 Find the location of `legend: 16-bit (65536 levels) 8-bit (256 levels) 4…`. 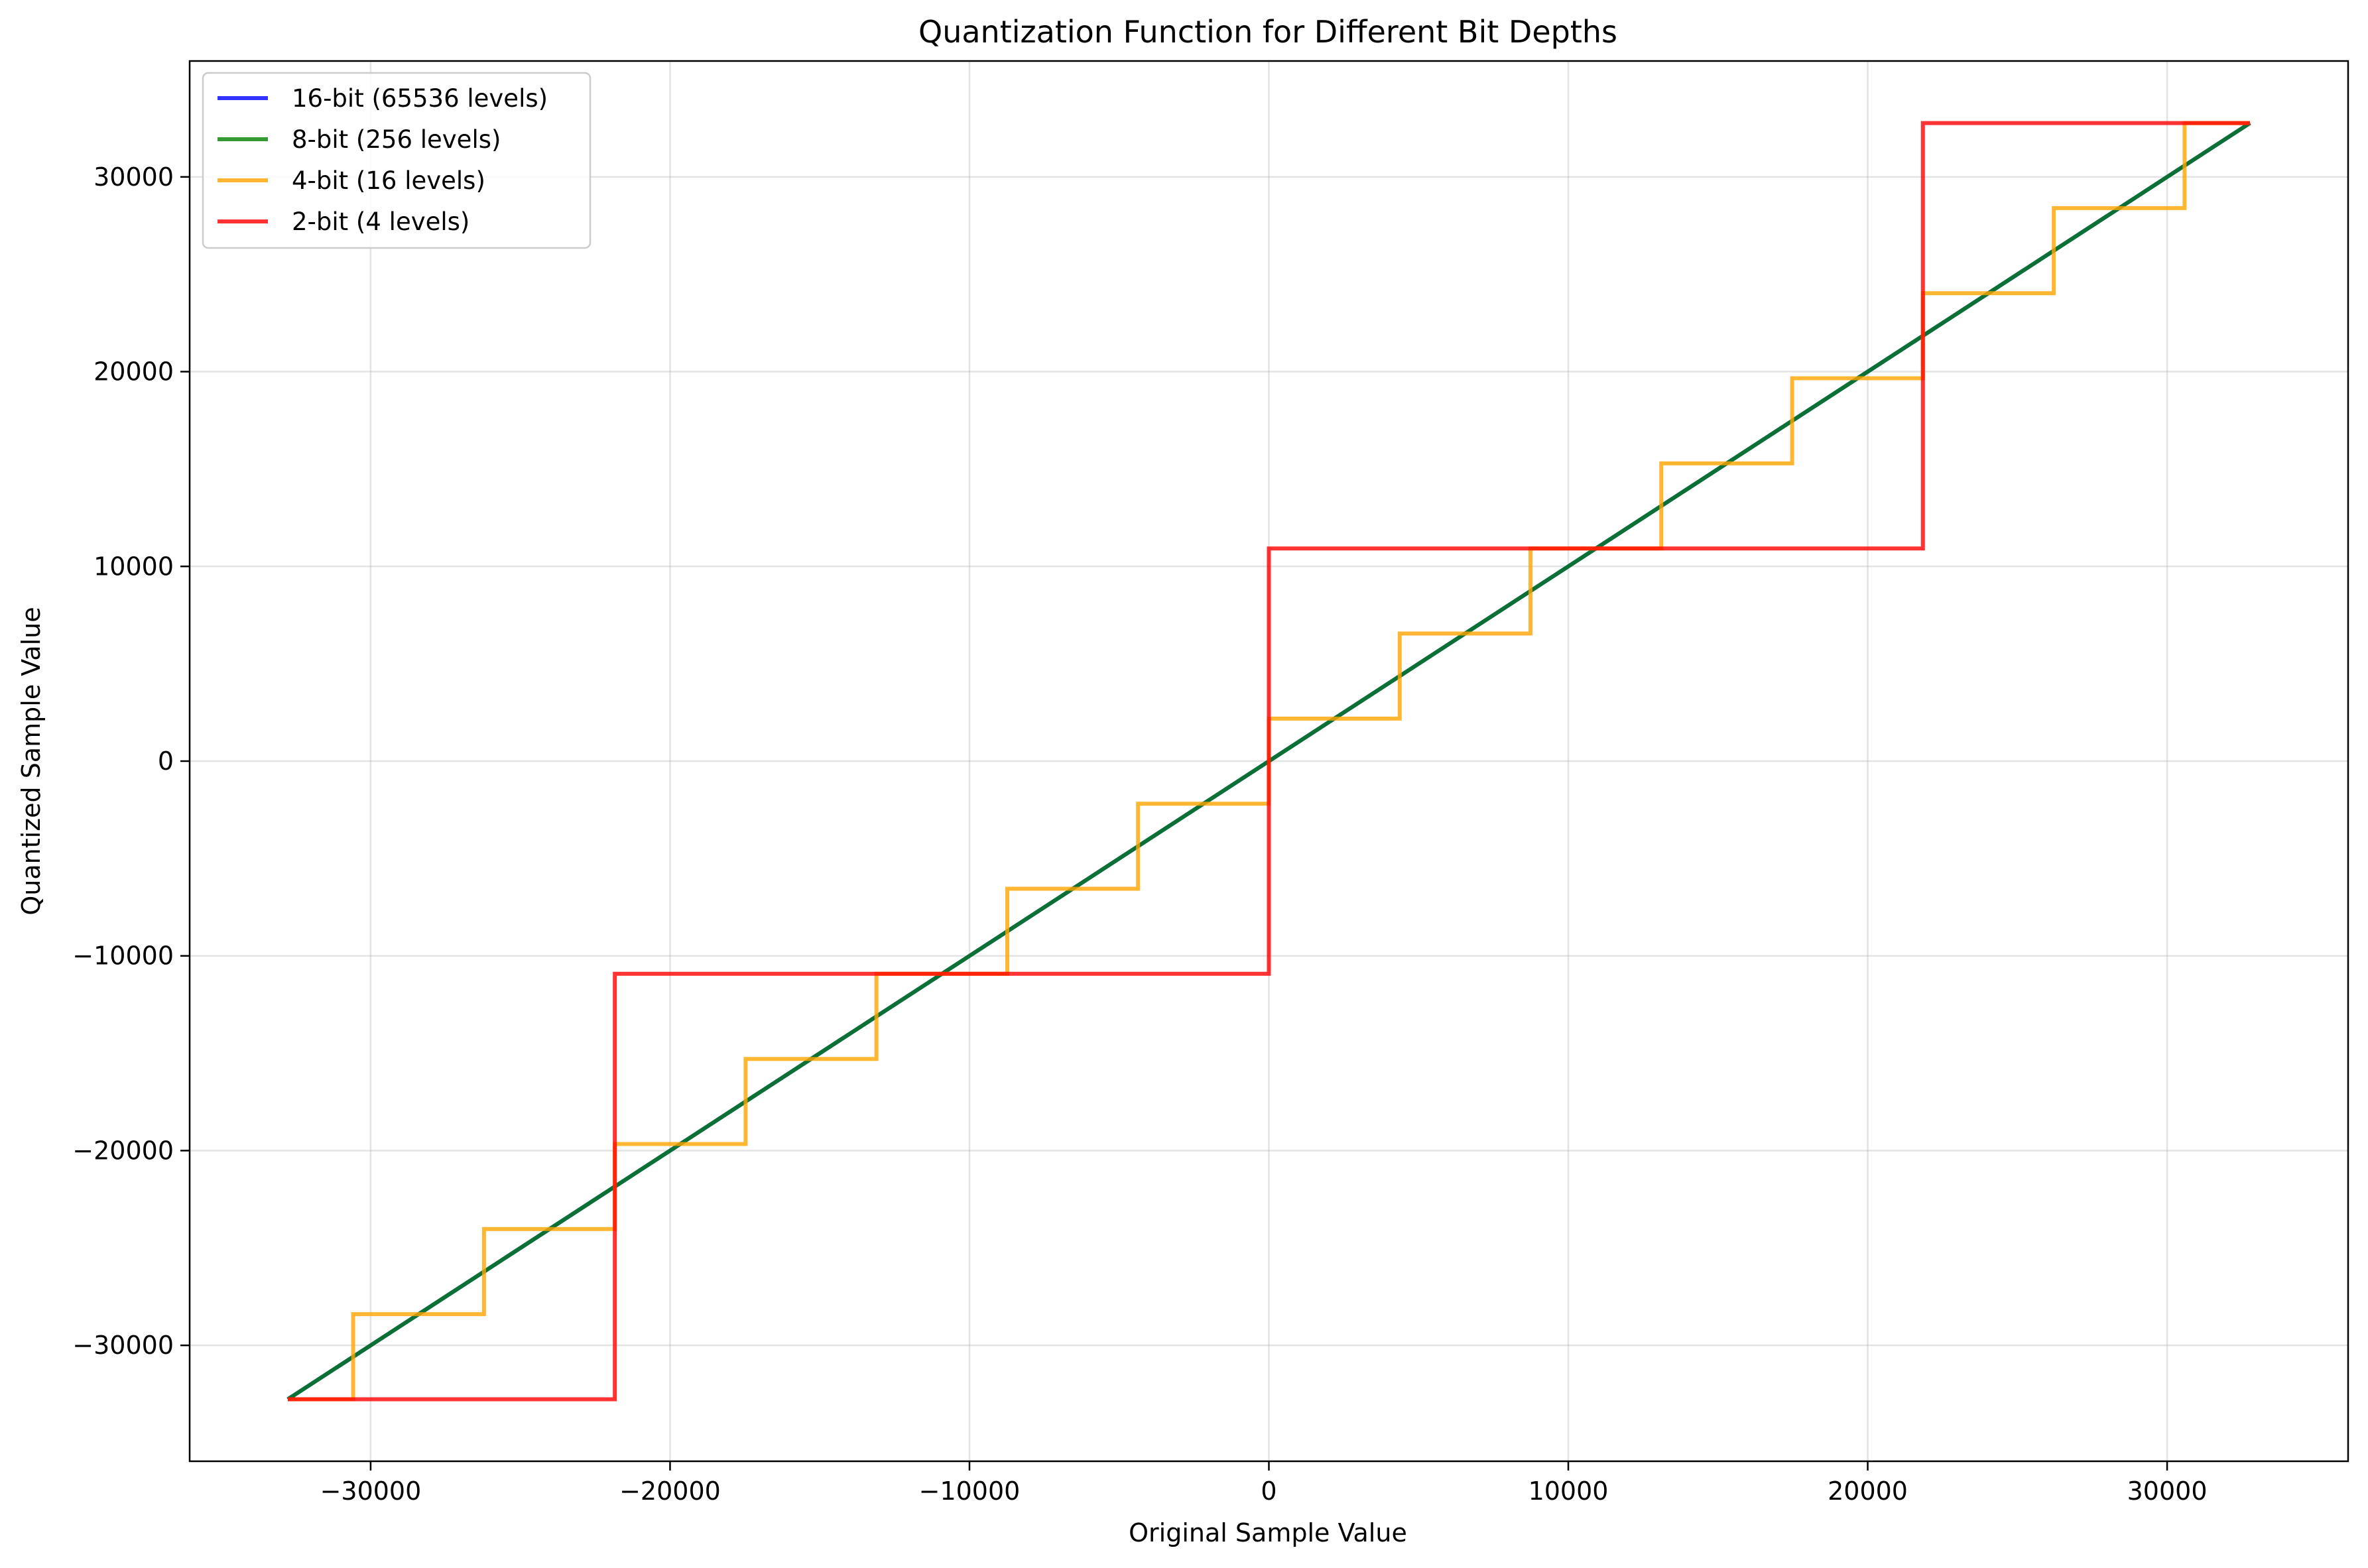

legend: 16-bit (65536 levels) 8-bit (256 levels) 4… is located at coordinates (397, 160).